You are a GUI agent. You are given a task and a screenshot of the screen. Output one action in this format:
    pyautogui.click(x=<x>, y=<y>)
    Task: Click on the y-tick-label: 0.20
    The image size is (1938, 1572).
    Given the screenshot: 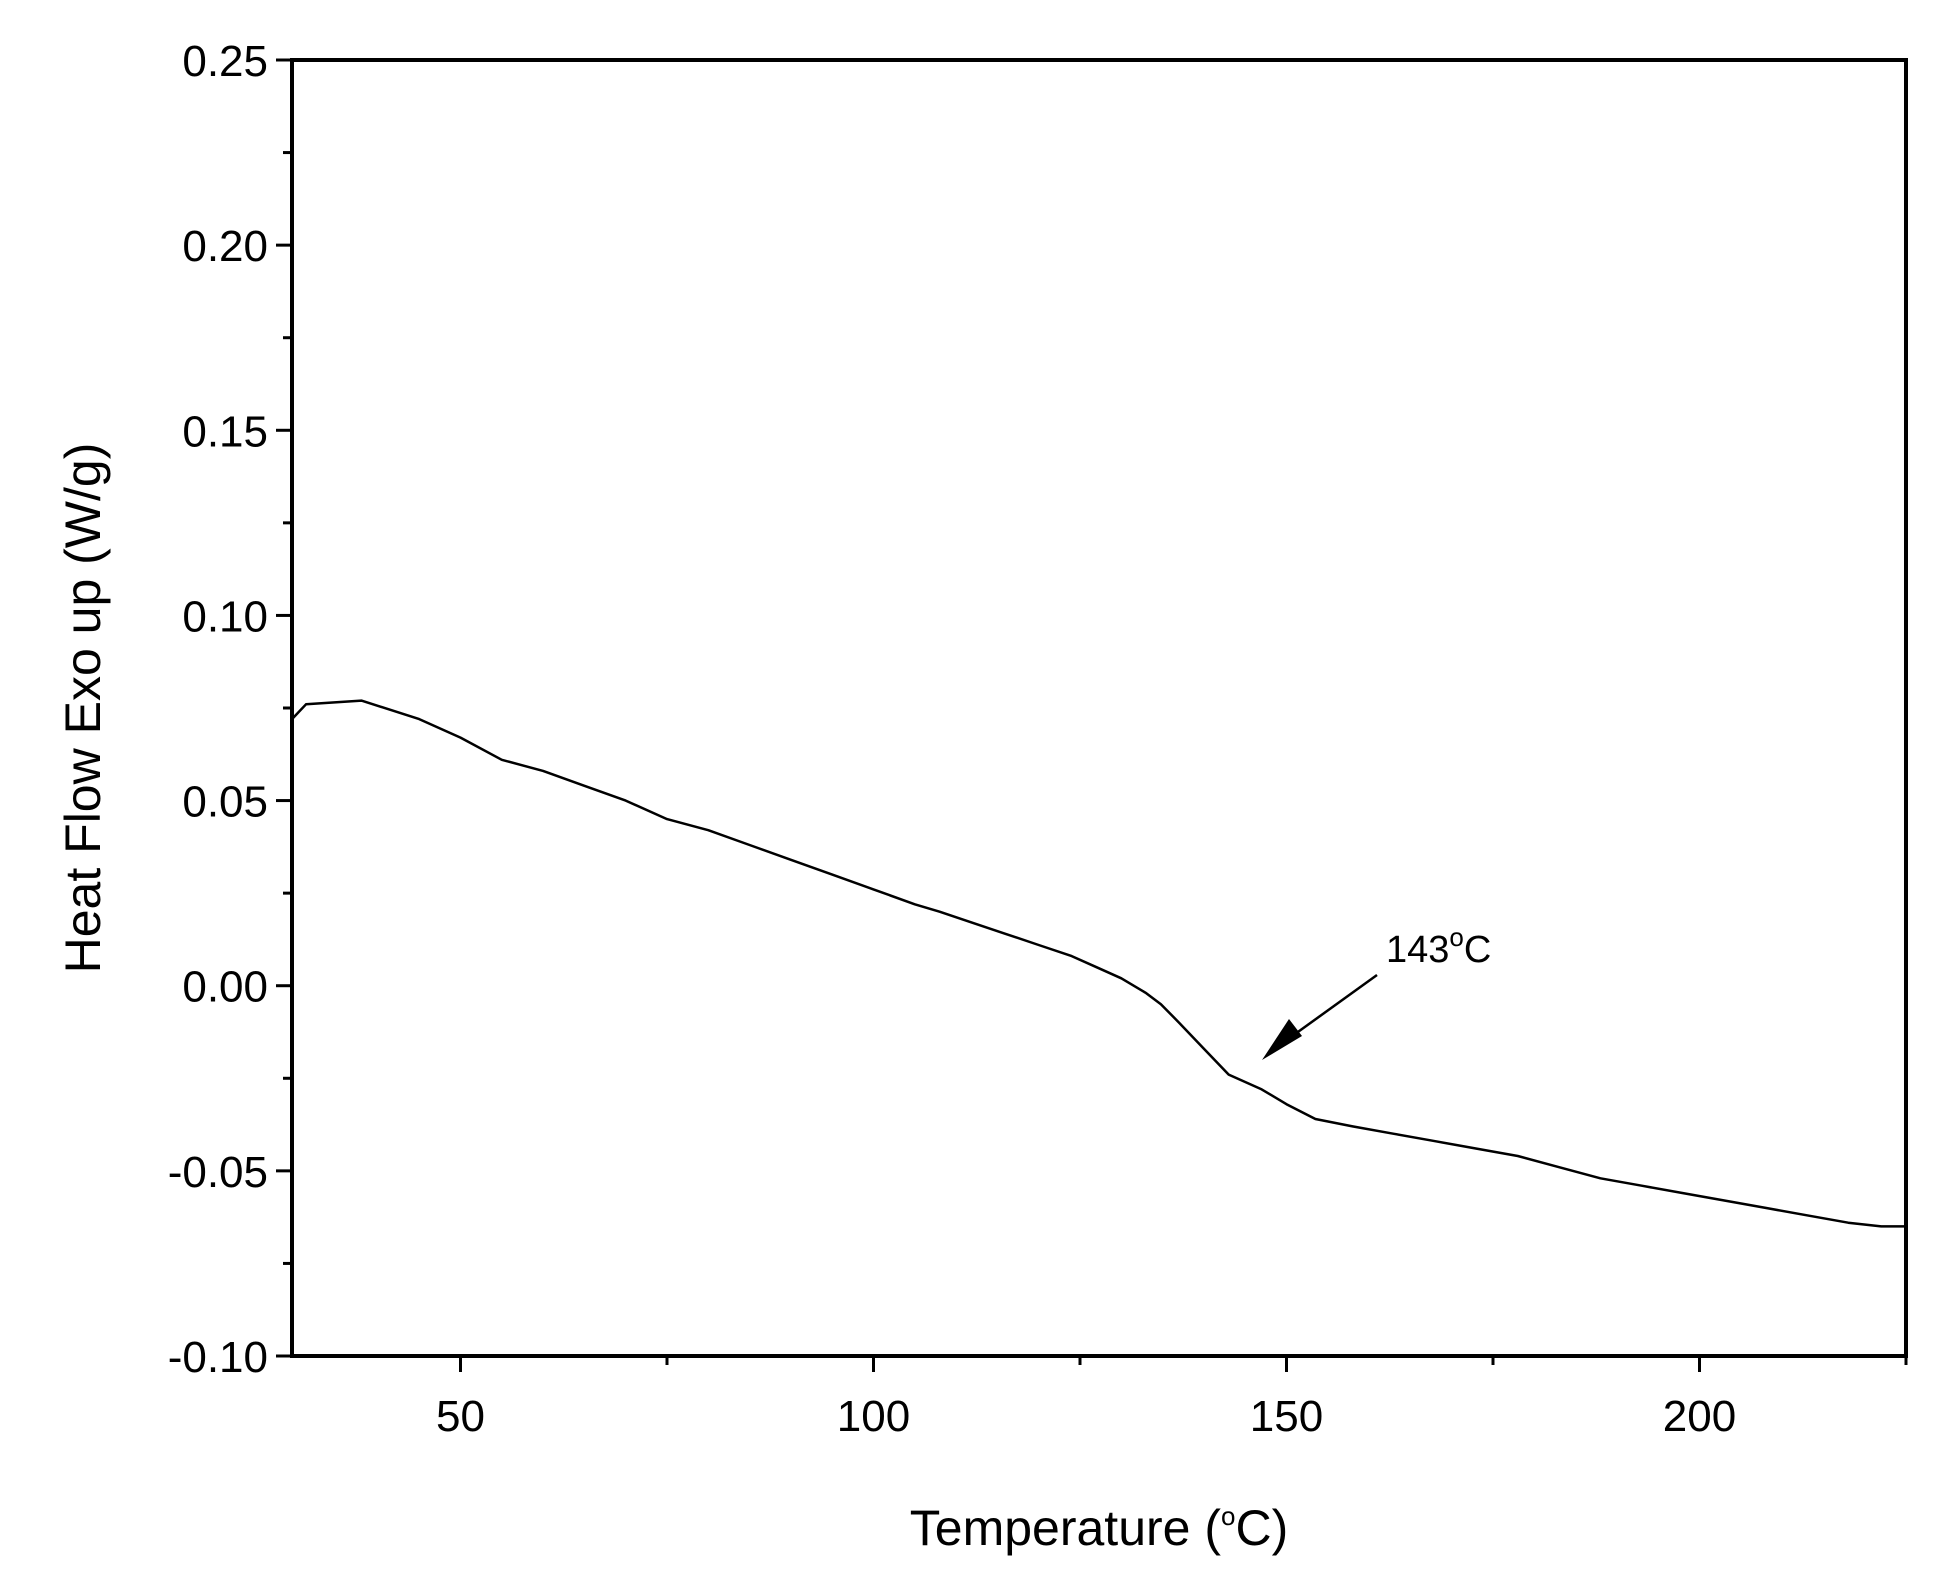 What is the action you would take?
    pyautogui.click(x=225, y=246)
    